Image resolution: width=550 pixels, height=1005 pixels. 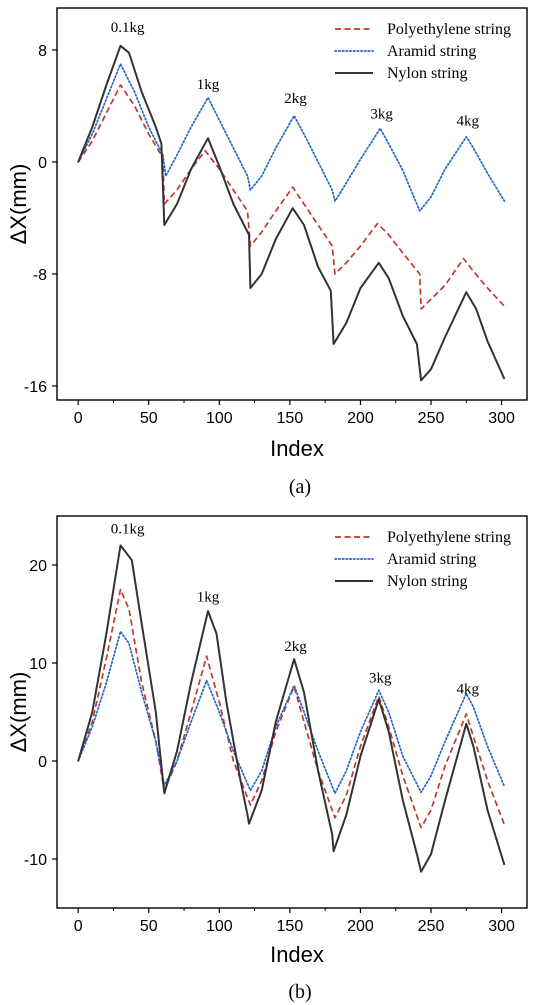 What do you see at coordinates (35, 860) in the screenshot?
I see `y-tick-label: -10` at bounding box center [35, 860].